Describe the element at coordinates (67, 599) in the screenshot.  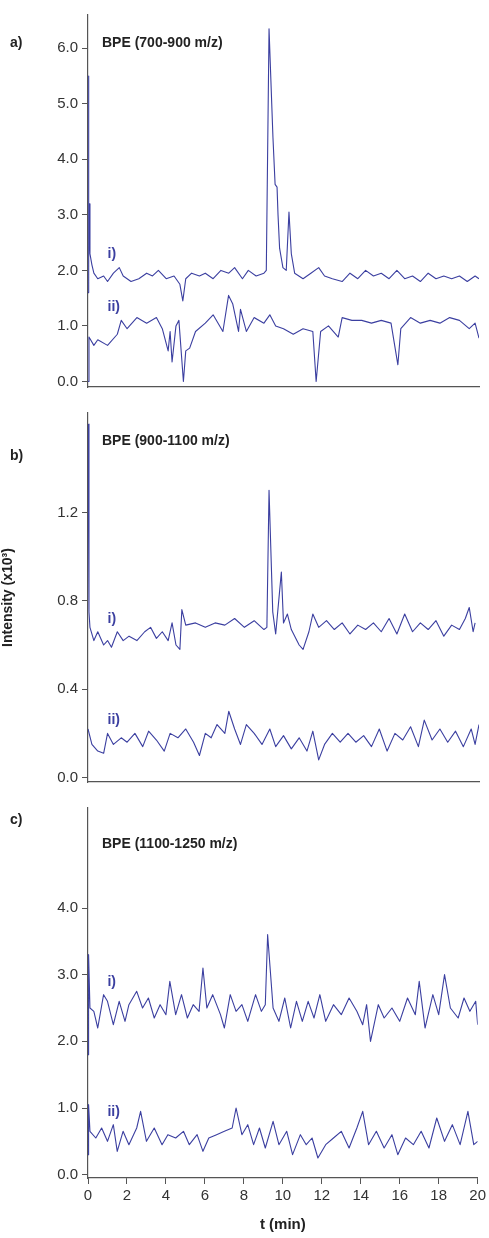
I see `y-tick-label: 0.8` at that location.